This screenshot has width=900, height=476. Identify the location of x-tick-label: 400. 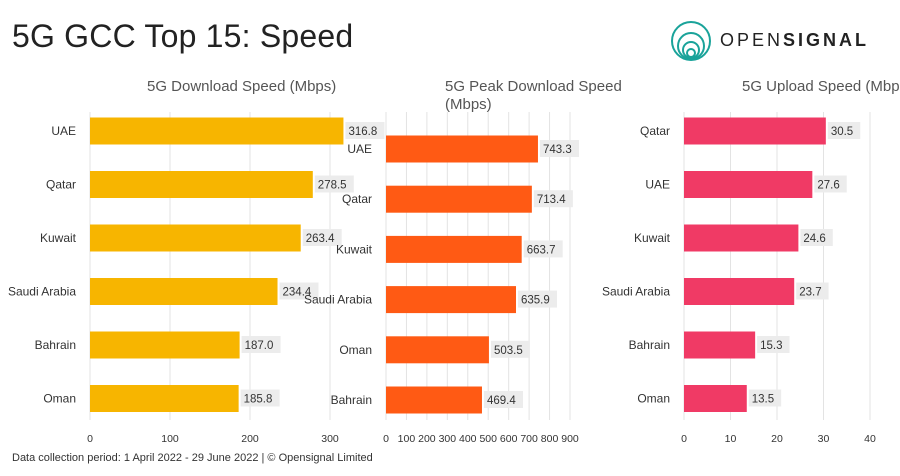
(468, 439).